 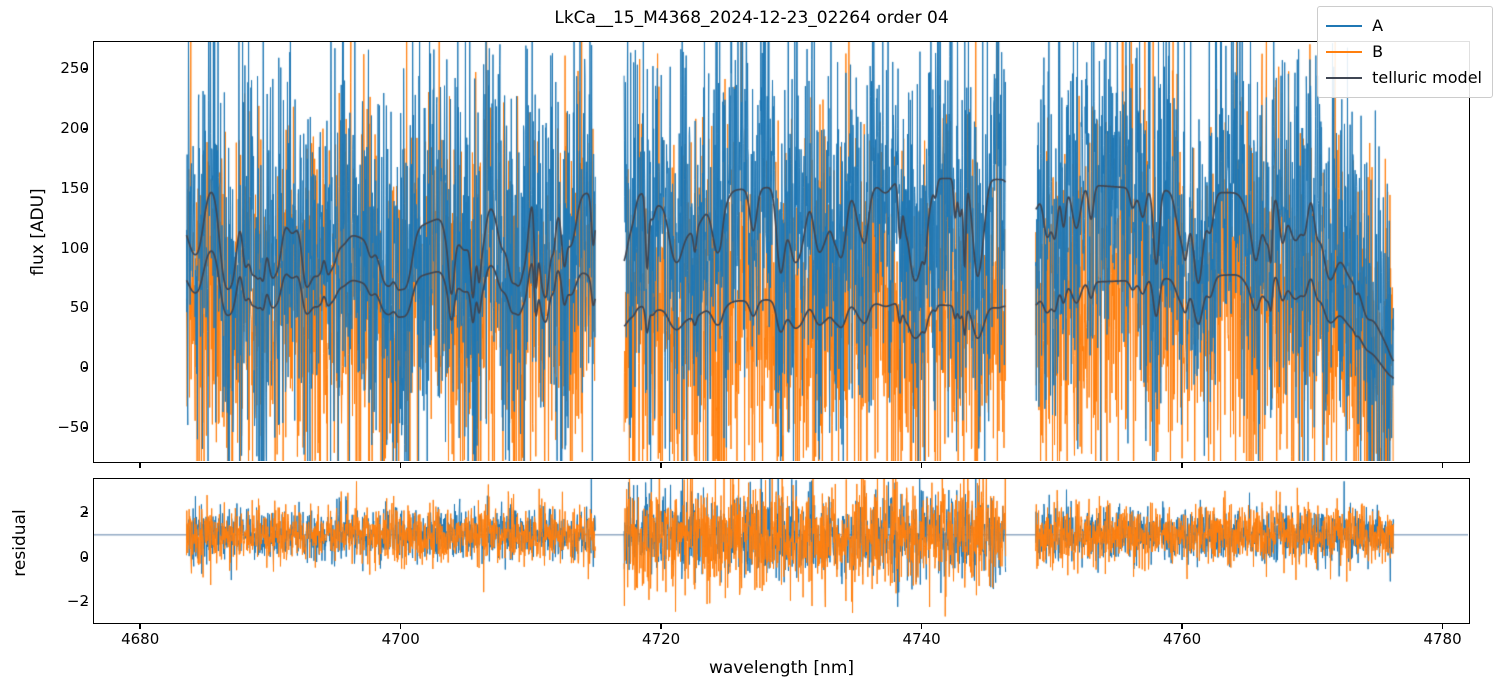 I want to click on wavelength-xtick-label: 4680, so click(x=140, y=639).